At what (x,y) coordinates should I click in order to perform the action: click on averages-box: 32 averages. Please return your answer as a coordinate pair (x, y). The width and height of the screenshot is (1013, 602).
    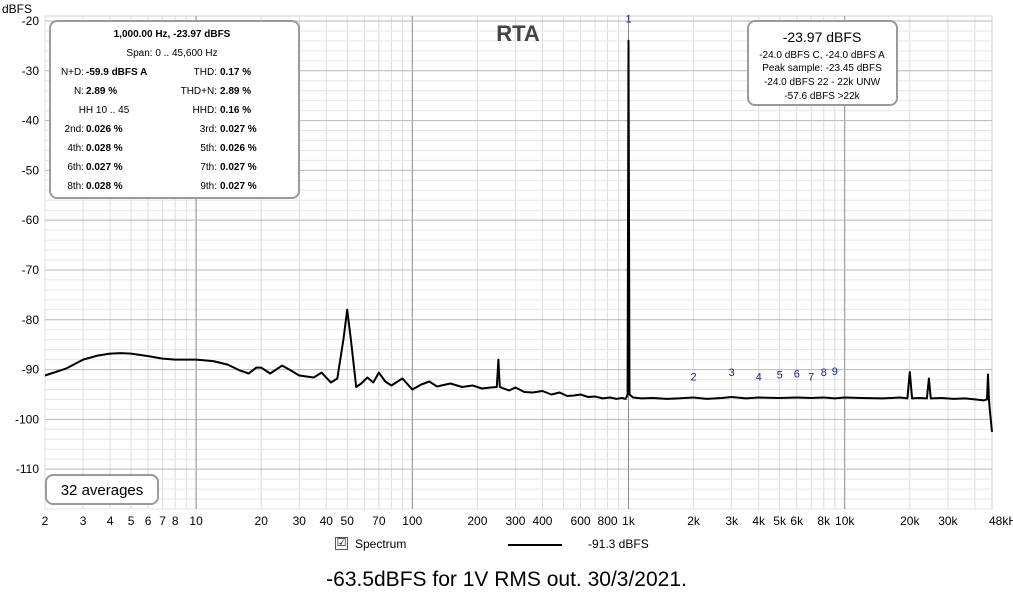
    Looking at the image, I should click on (102, 489).